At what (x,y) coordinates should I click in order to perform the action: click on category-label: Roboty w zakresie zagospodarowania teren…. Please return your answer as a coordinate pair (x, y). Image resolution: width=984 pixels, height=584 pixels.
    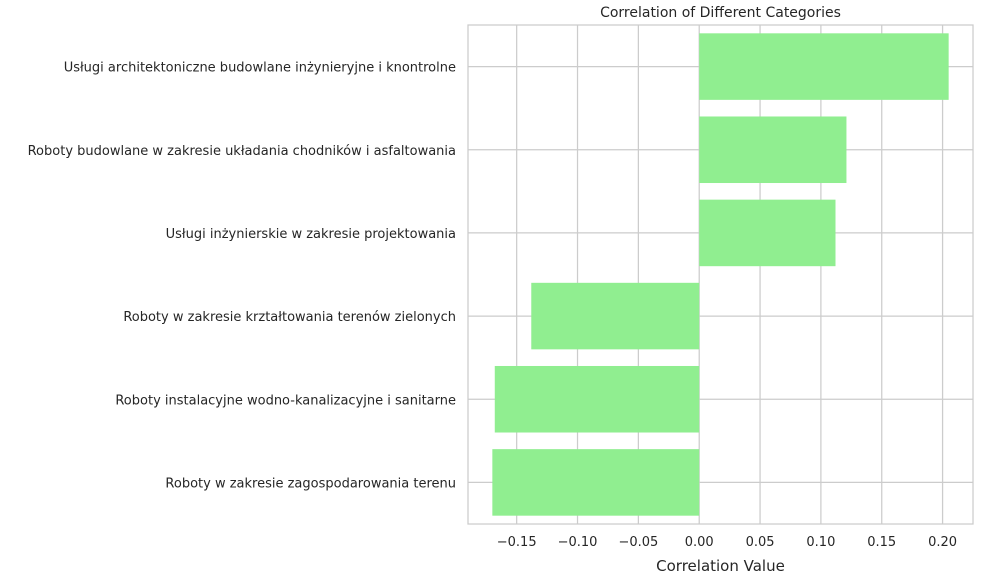
    Looking at the image, I should click on (310, 483).